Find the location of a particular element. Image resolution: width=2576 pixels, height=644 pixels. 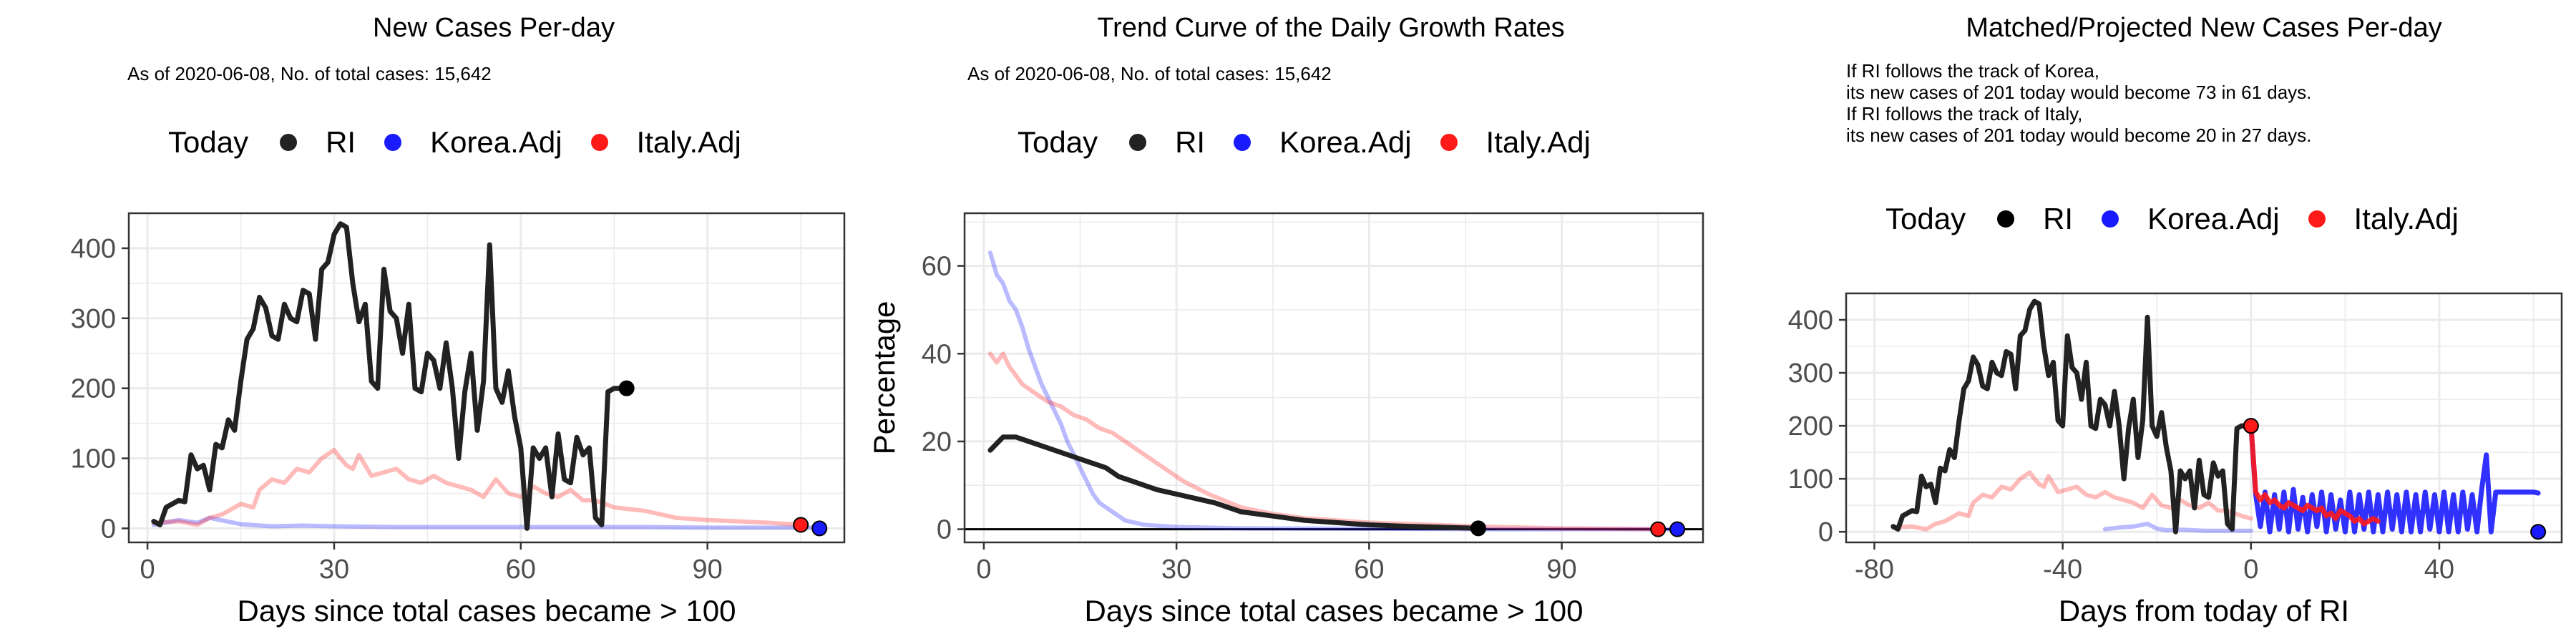

x-tick-label: -80 is located at coordinates (1874, 570).